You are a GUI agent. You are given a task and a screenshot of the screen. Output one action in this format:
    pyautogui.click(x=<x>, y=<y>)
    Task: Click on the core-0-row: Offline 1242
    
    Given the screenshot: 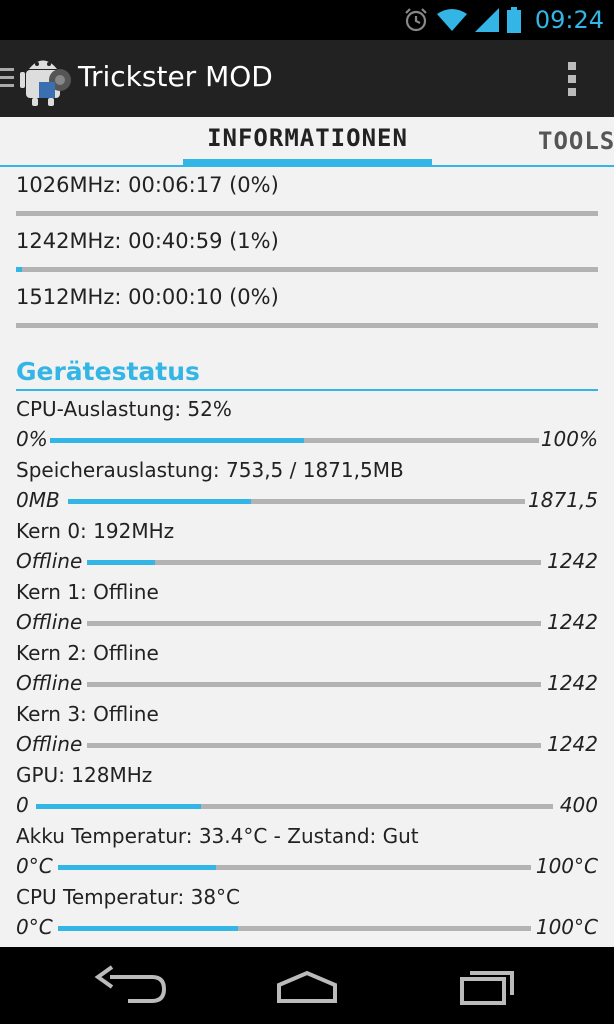 What is the action you would take?
    pyautogui.click(x=307, y=562)
    